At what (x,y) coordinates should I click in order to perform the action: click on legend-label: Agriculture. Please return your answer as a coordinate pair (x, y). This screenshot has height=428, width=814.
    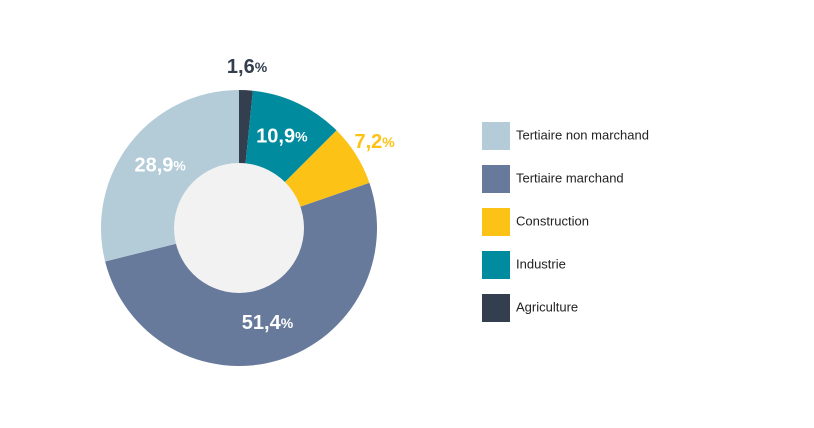
    Looking at the image, I should click on (547, 306).